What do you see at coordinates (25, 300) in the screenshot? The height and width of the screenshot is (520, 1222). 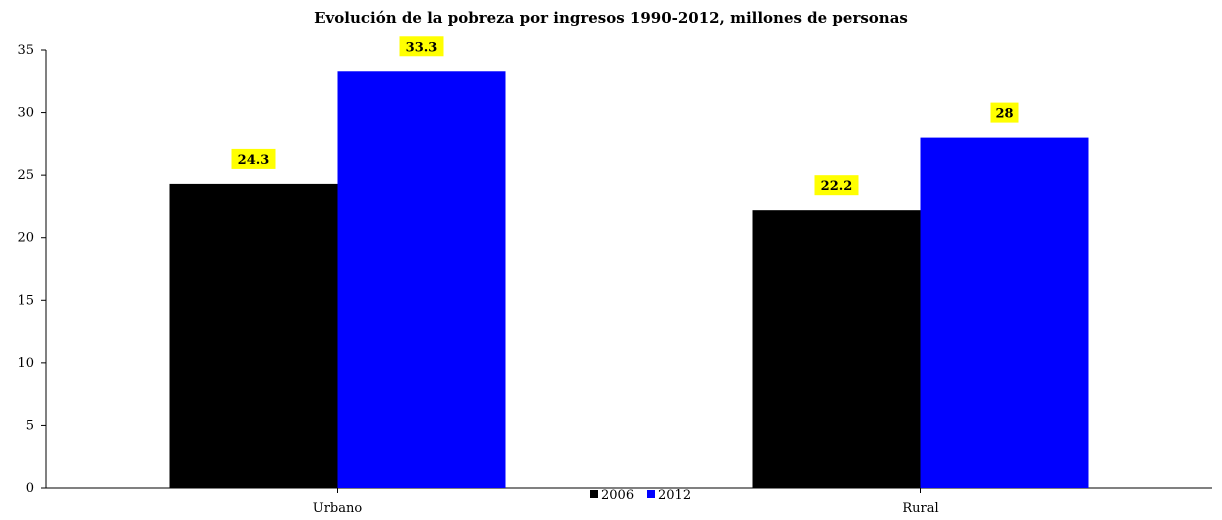 I see `y-tick-label: 15` at bounding box center [25, 300].